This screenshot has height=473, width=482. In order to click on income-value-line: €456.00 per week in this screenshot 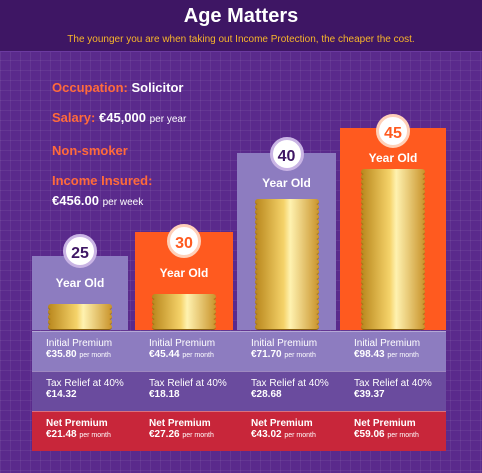, I will do `click(97, 200)`.